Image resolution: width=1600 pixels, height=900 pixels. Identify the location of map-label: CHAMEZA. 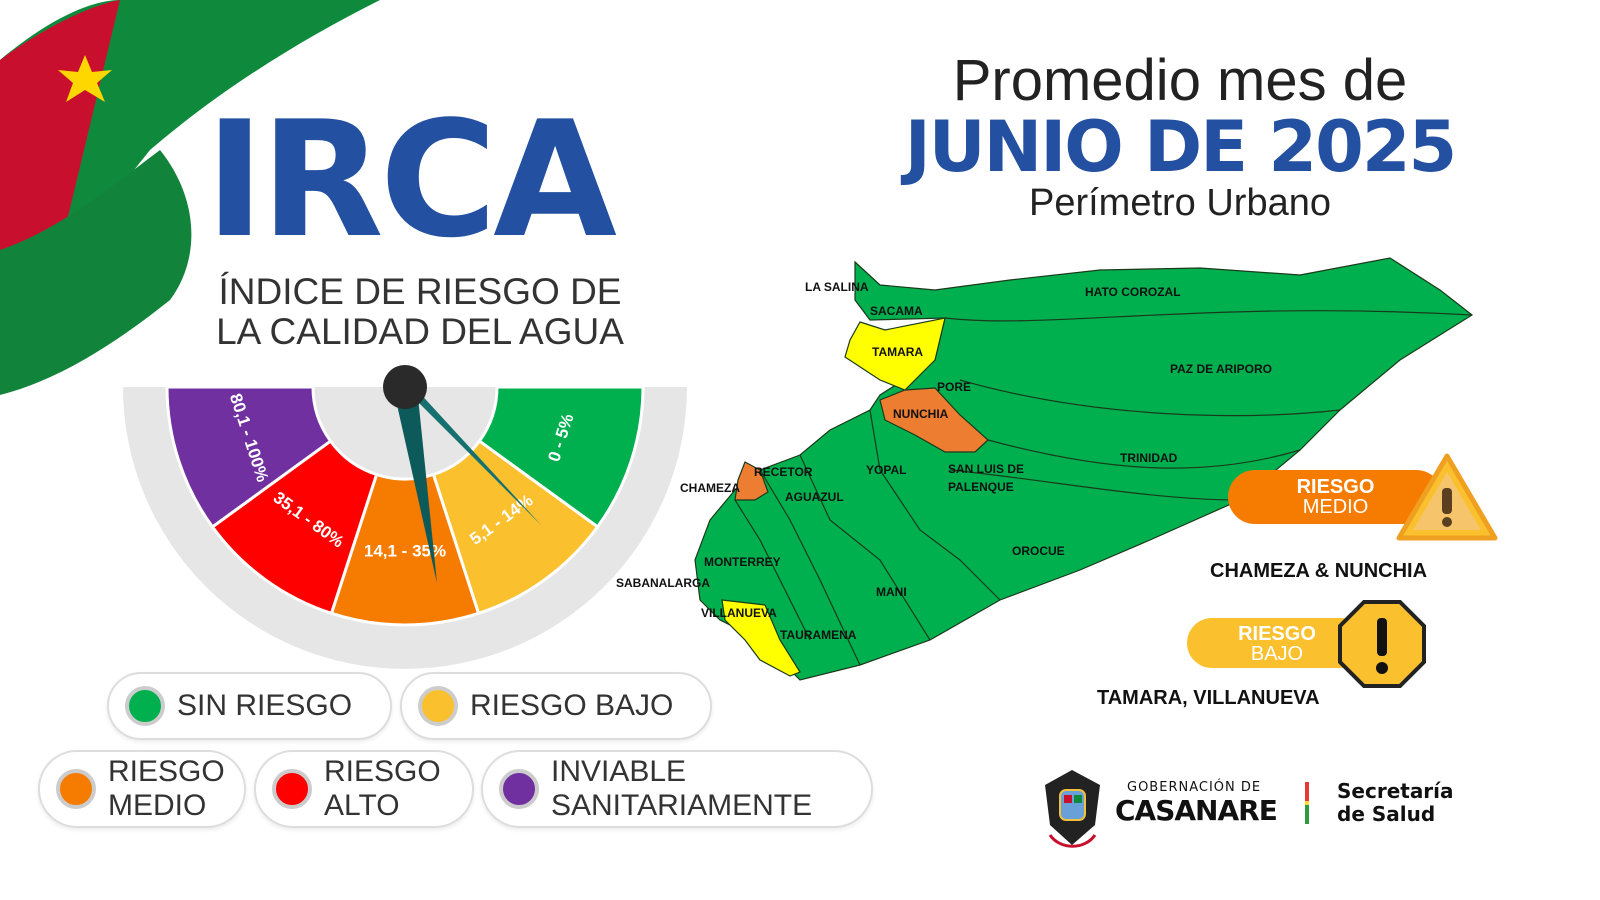
(710, 488).